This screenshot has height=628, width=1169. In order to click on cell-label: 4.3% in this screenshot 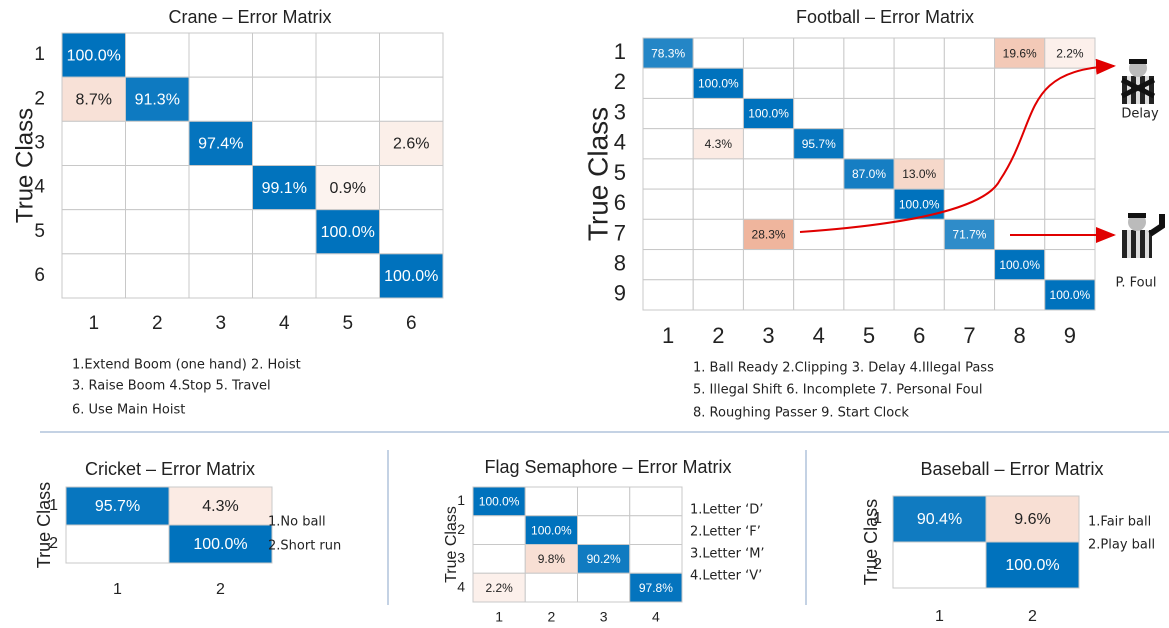, I will do `click(220, 506)`.